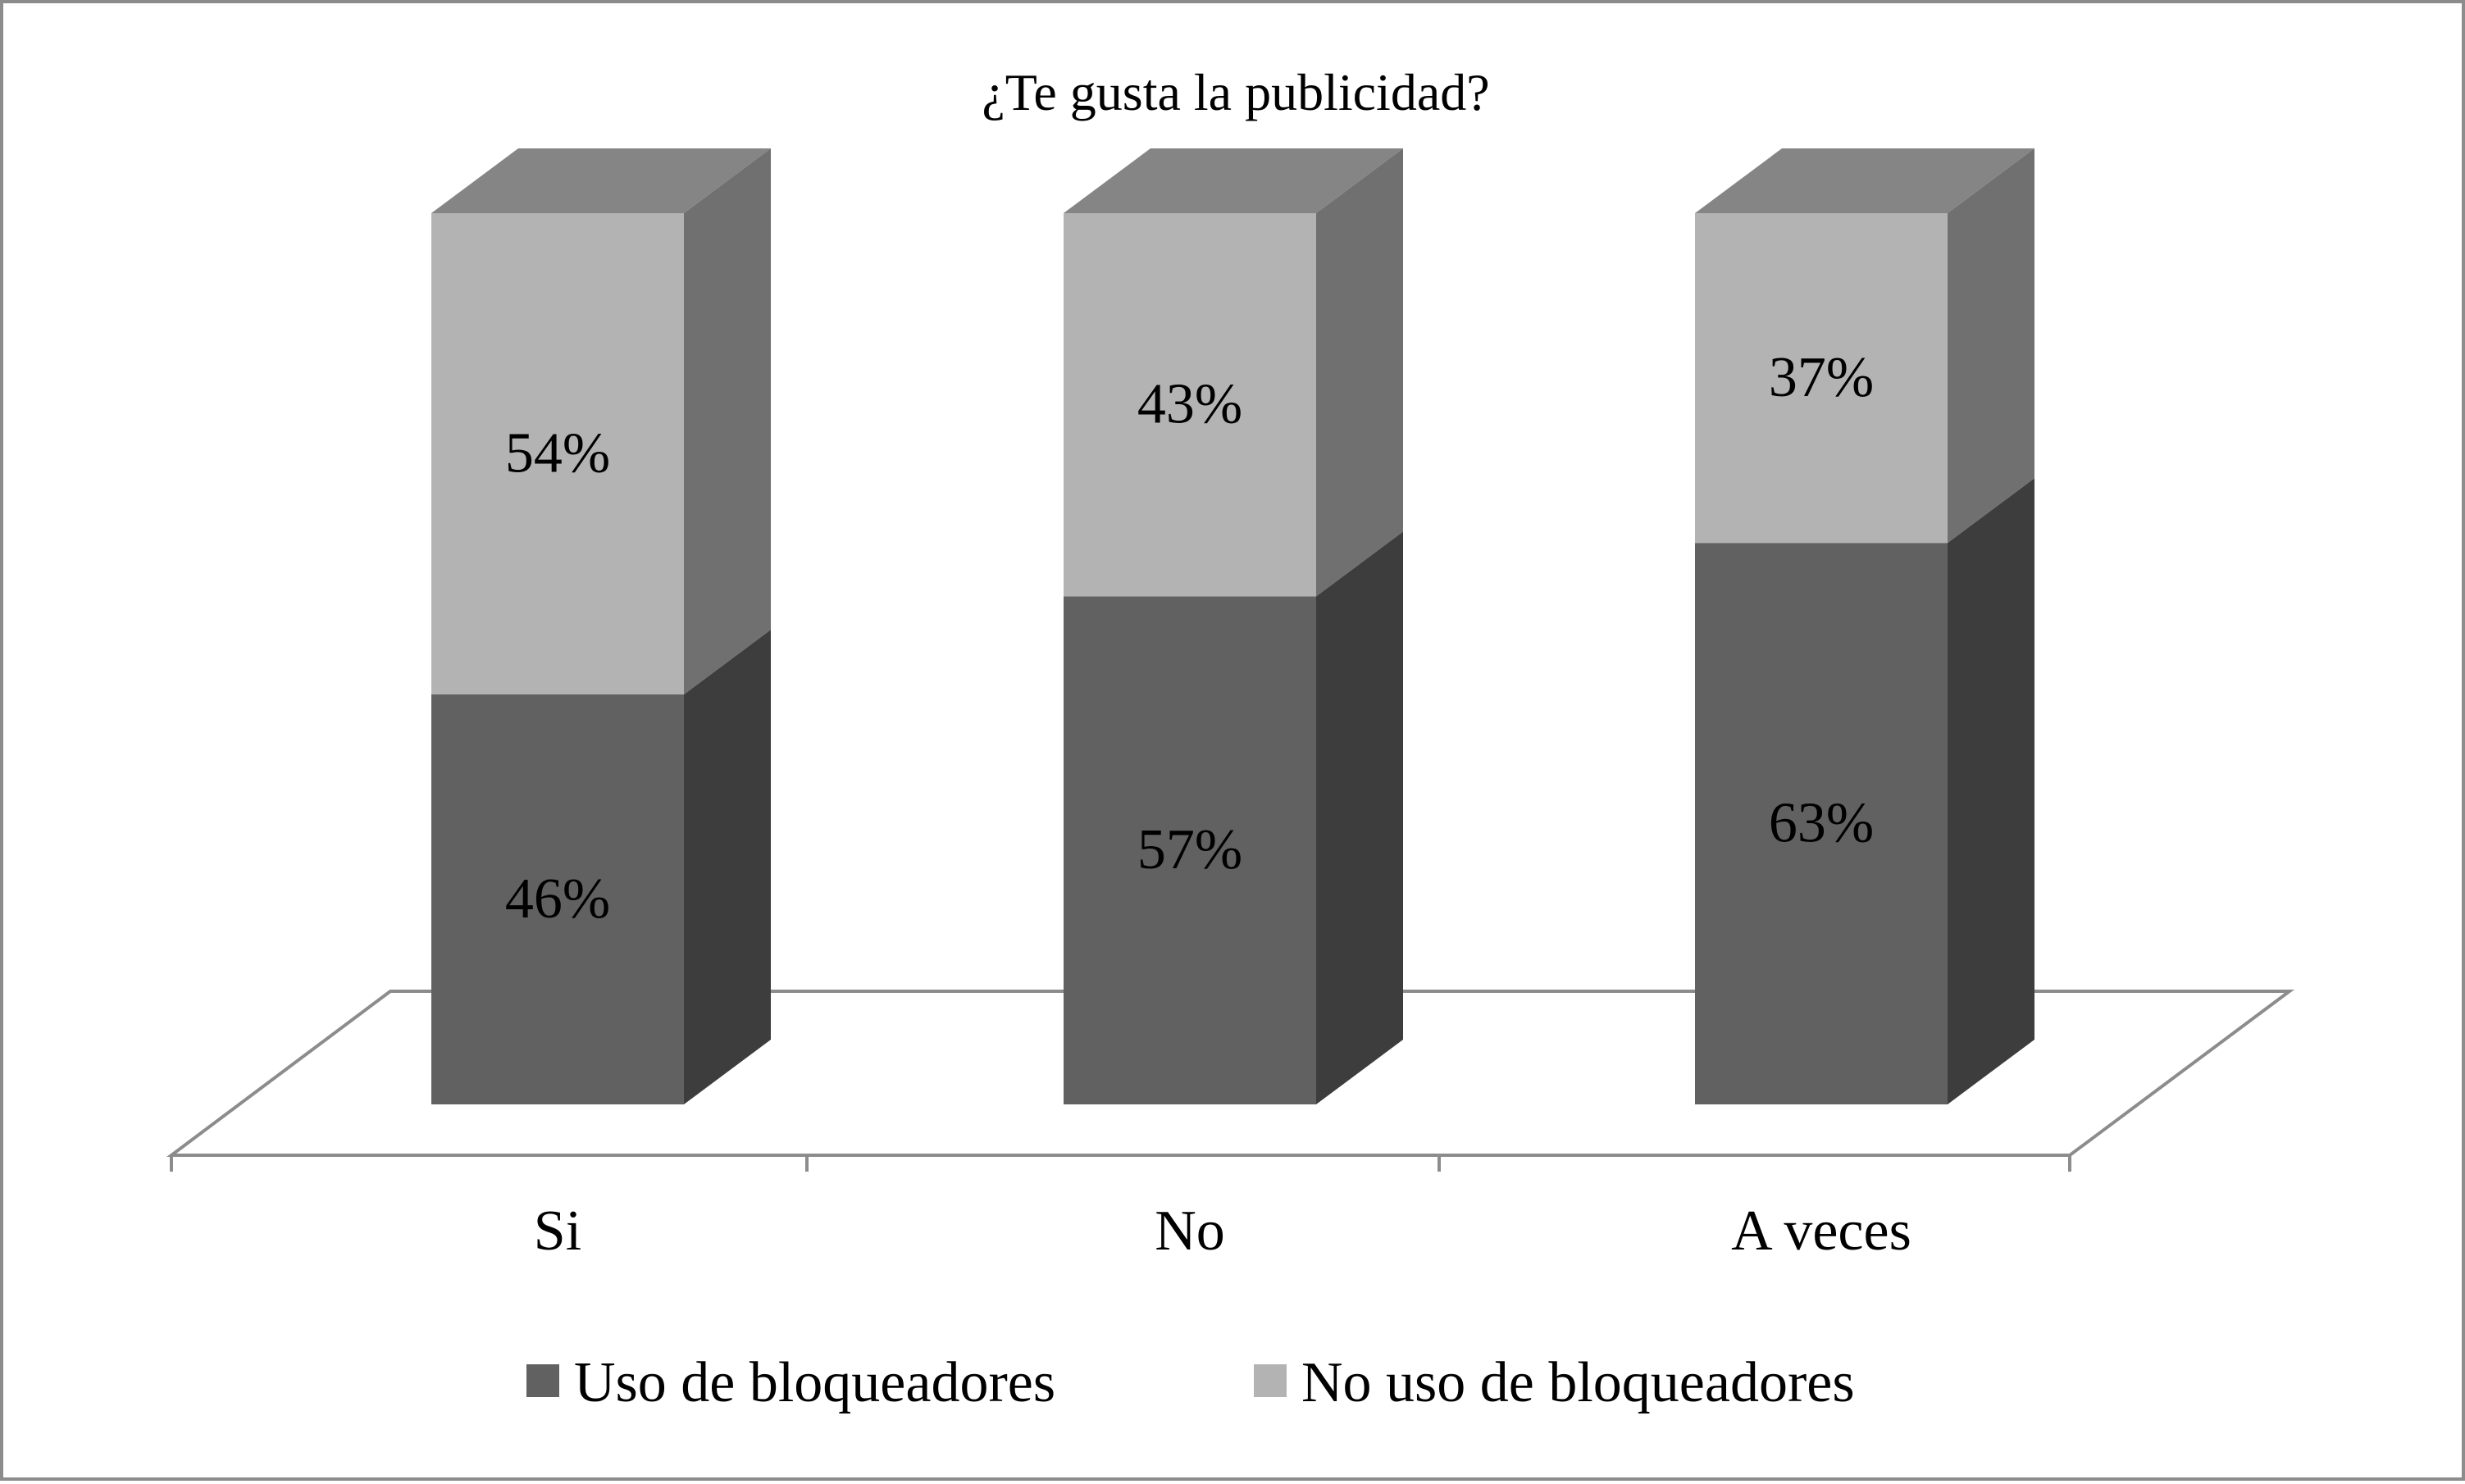 This screenshot has height=1484, width=2465. Describe the element at coordinates (1120, 1163) in the screenshot. I see `category-axis` at that location.